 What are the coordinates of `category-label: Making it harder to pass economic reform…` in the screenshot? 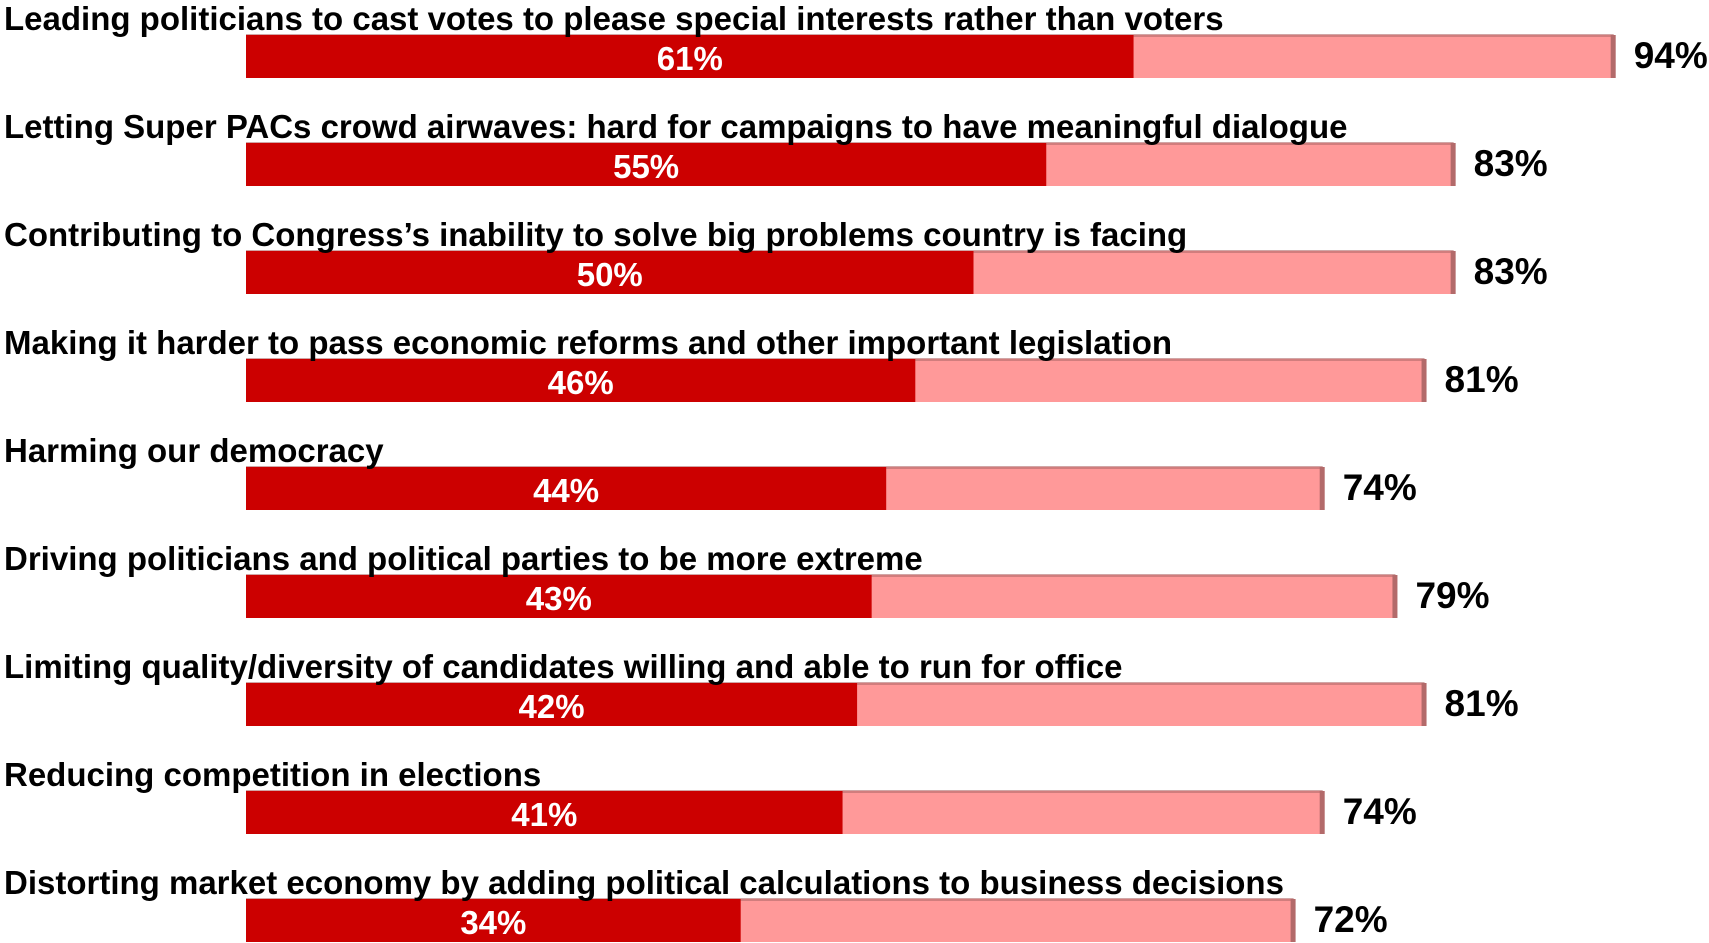 It's located at (588, 342).